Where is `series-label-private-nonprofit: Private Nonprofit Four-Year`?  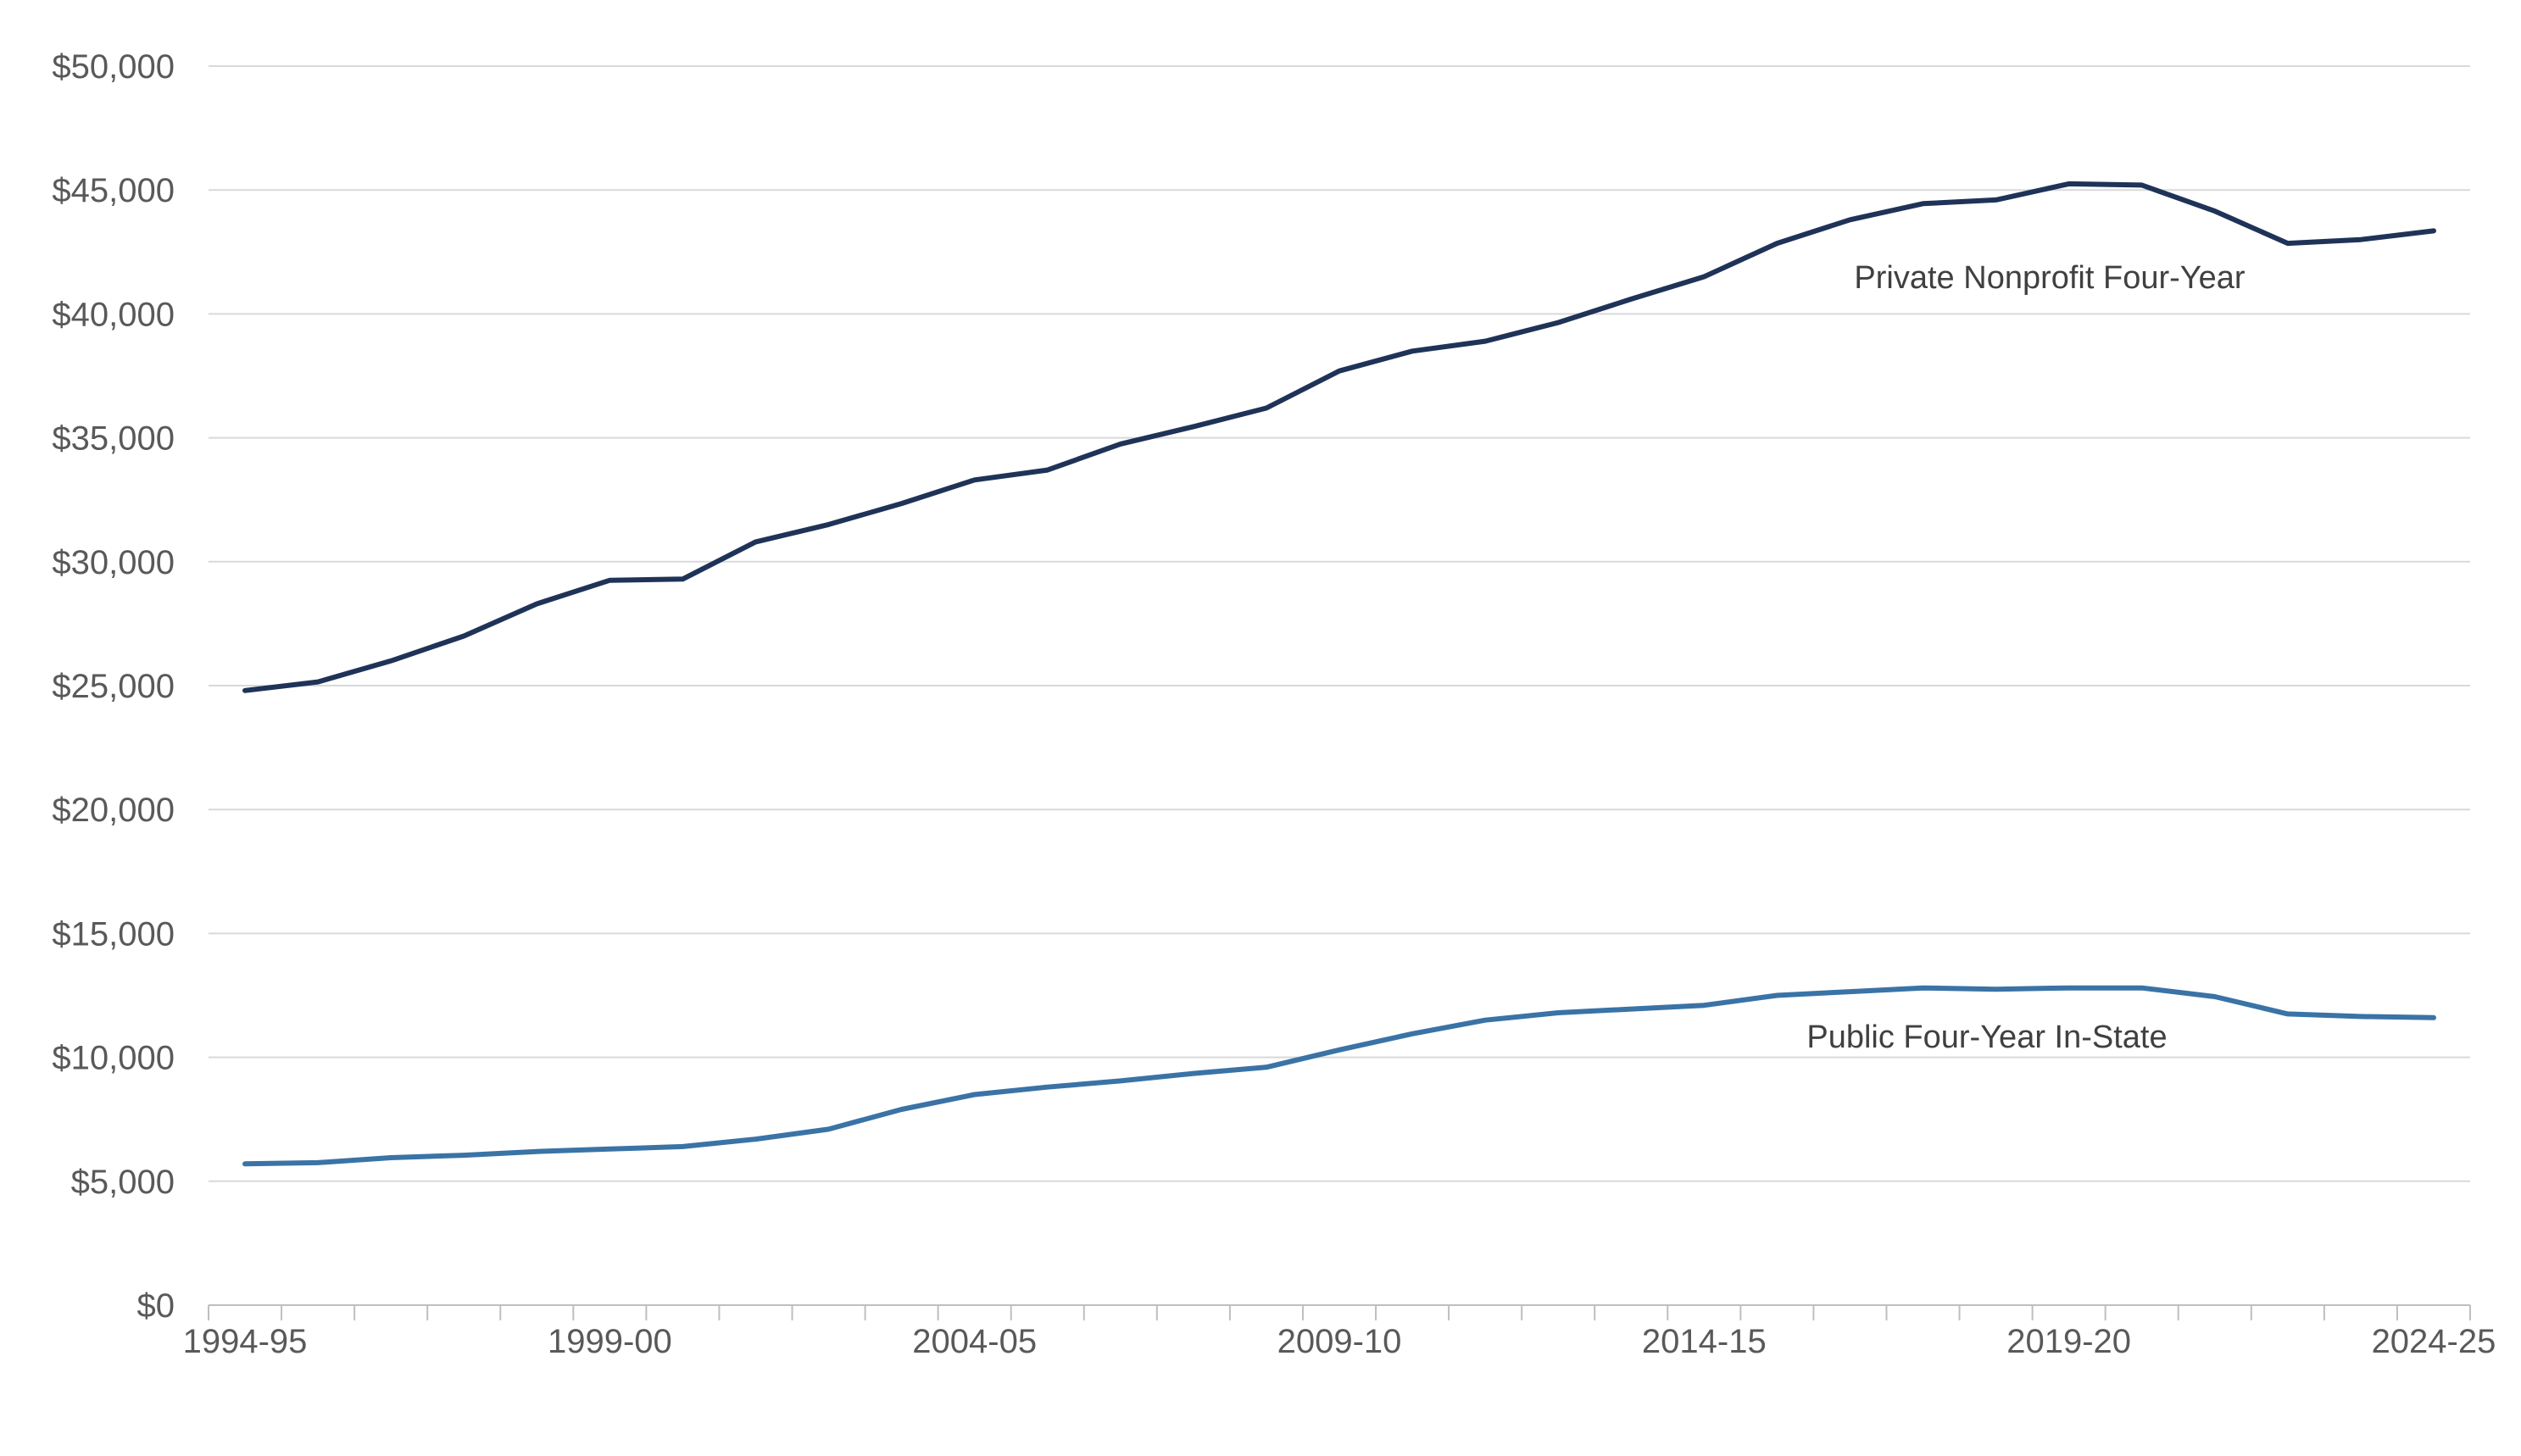
series-label-private-nonprofit: Private Nonprofit Four-Year is located at coordinates (2049, 278).